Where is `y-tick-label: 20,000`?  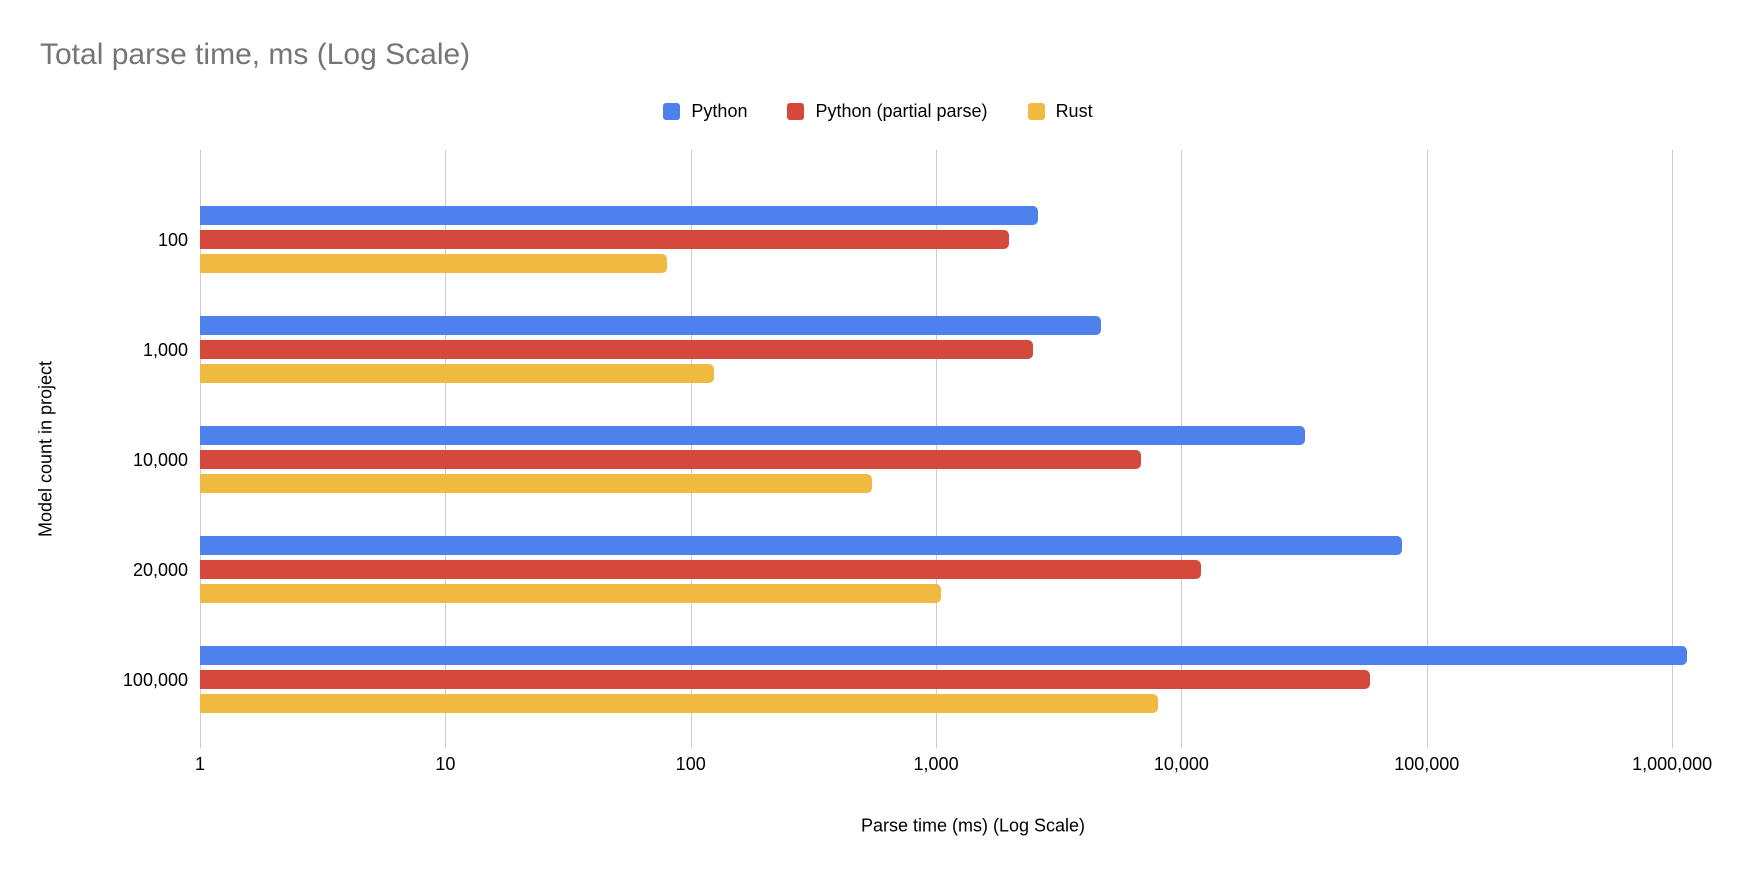 y-tick-label: 20,000 is located at coordinates (160, 569).